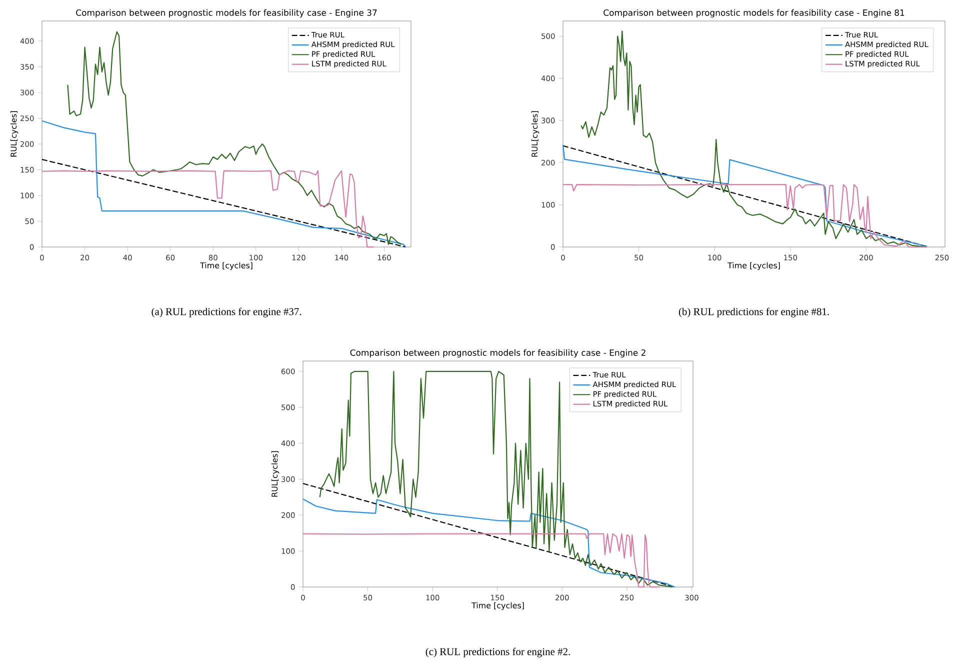 The width and height of the screenshot is (956, 663). Describe the element at coordinates (753, 313) in the screenshot. I see `text: (b) RUL predictions for engine #81.` at that location.